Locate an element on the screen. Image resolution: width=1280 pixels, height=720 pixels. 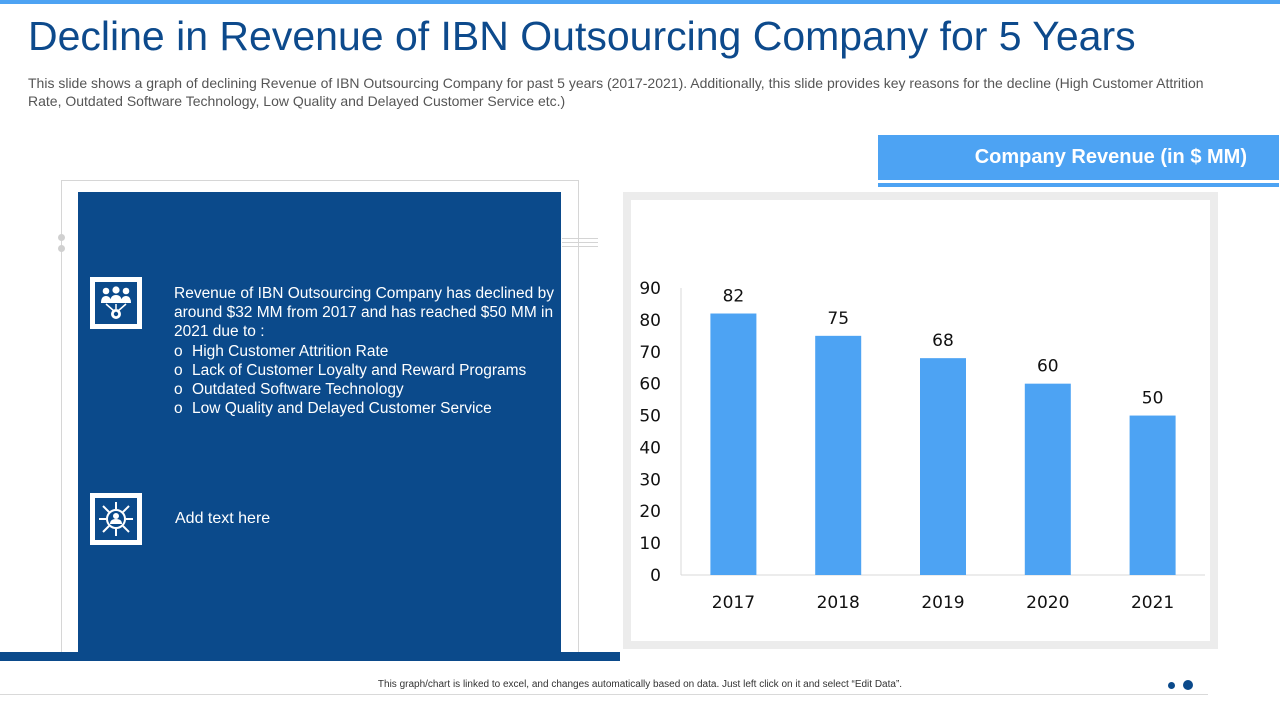
y-tick-label: 50 is located at coordinates (650, 417).